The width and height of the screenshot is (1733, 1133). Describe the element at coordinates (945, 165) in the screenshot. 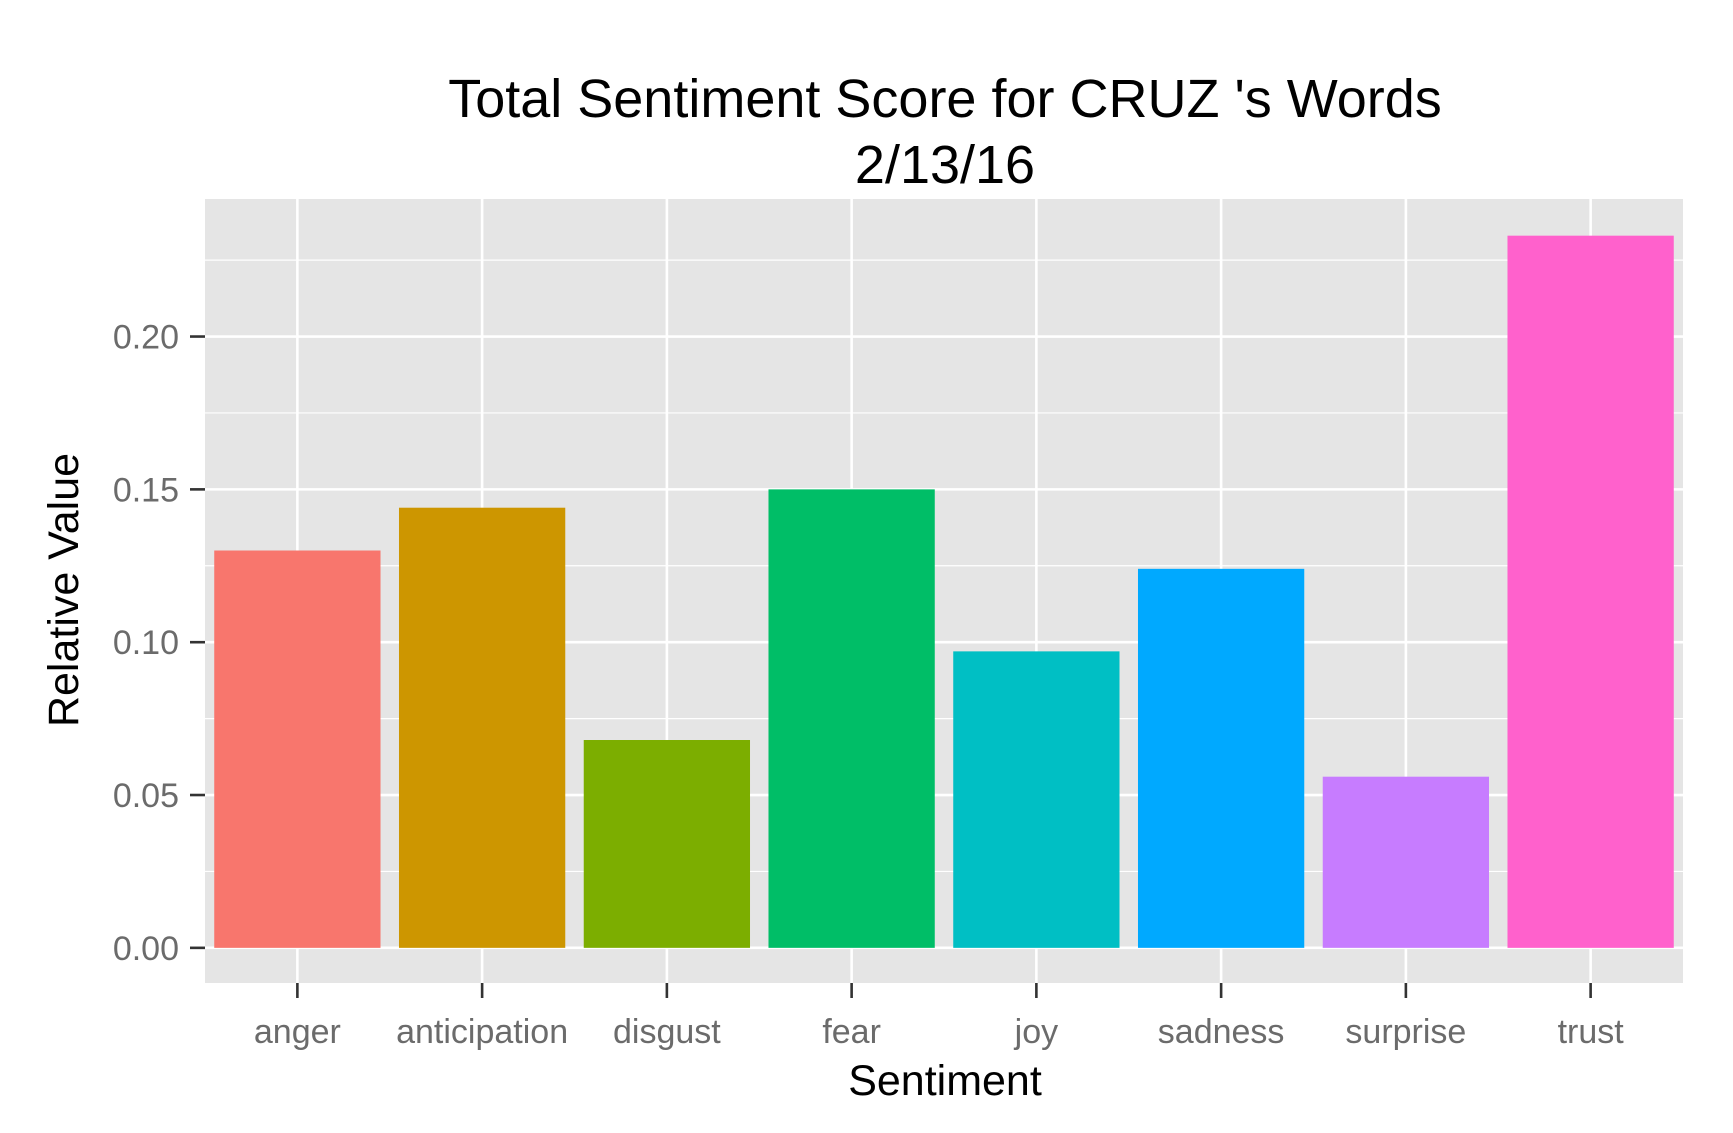

I see `chart-subtitle: 2/13/16` at that location.